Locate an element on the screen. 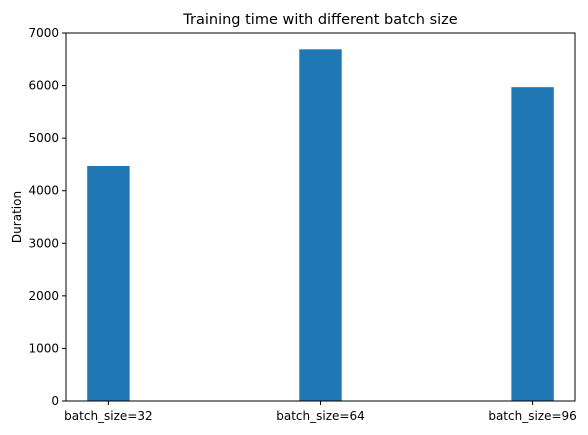 The height and width of the screenshot is (435, 588). x-tick-label: batch_size=64 is located at coordinates (320, 416).